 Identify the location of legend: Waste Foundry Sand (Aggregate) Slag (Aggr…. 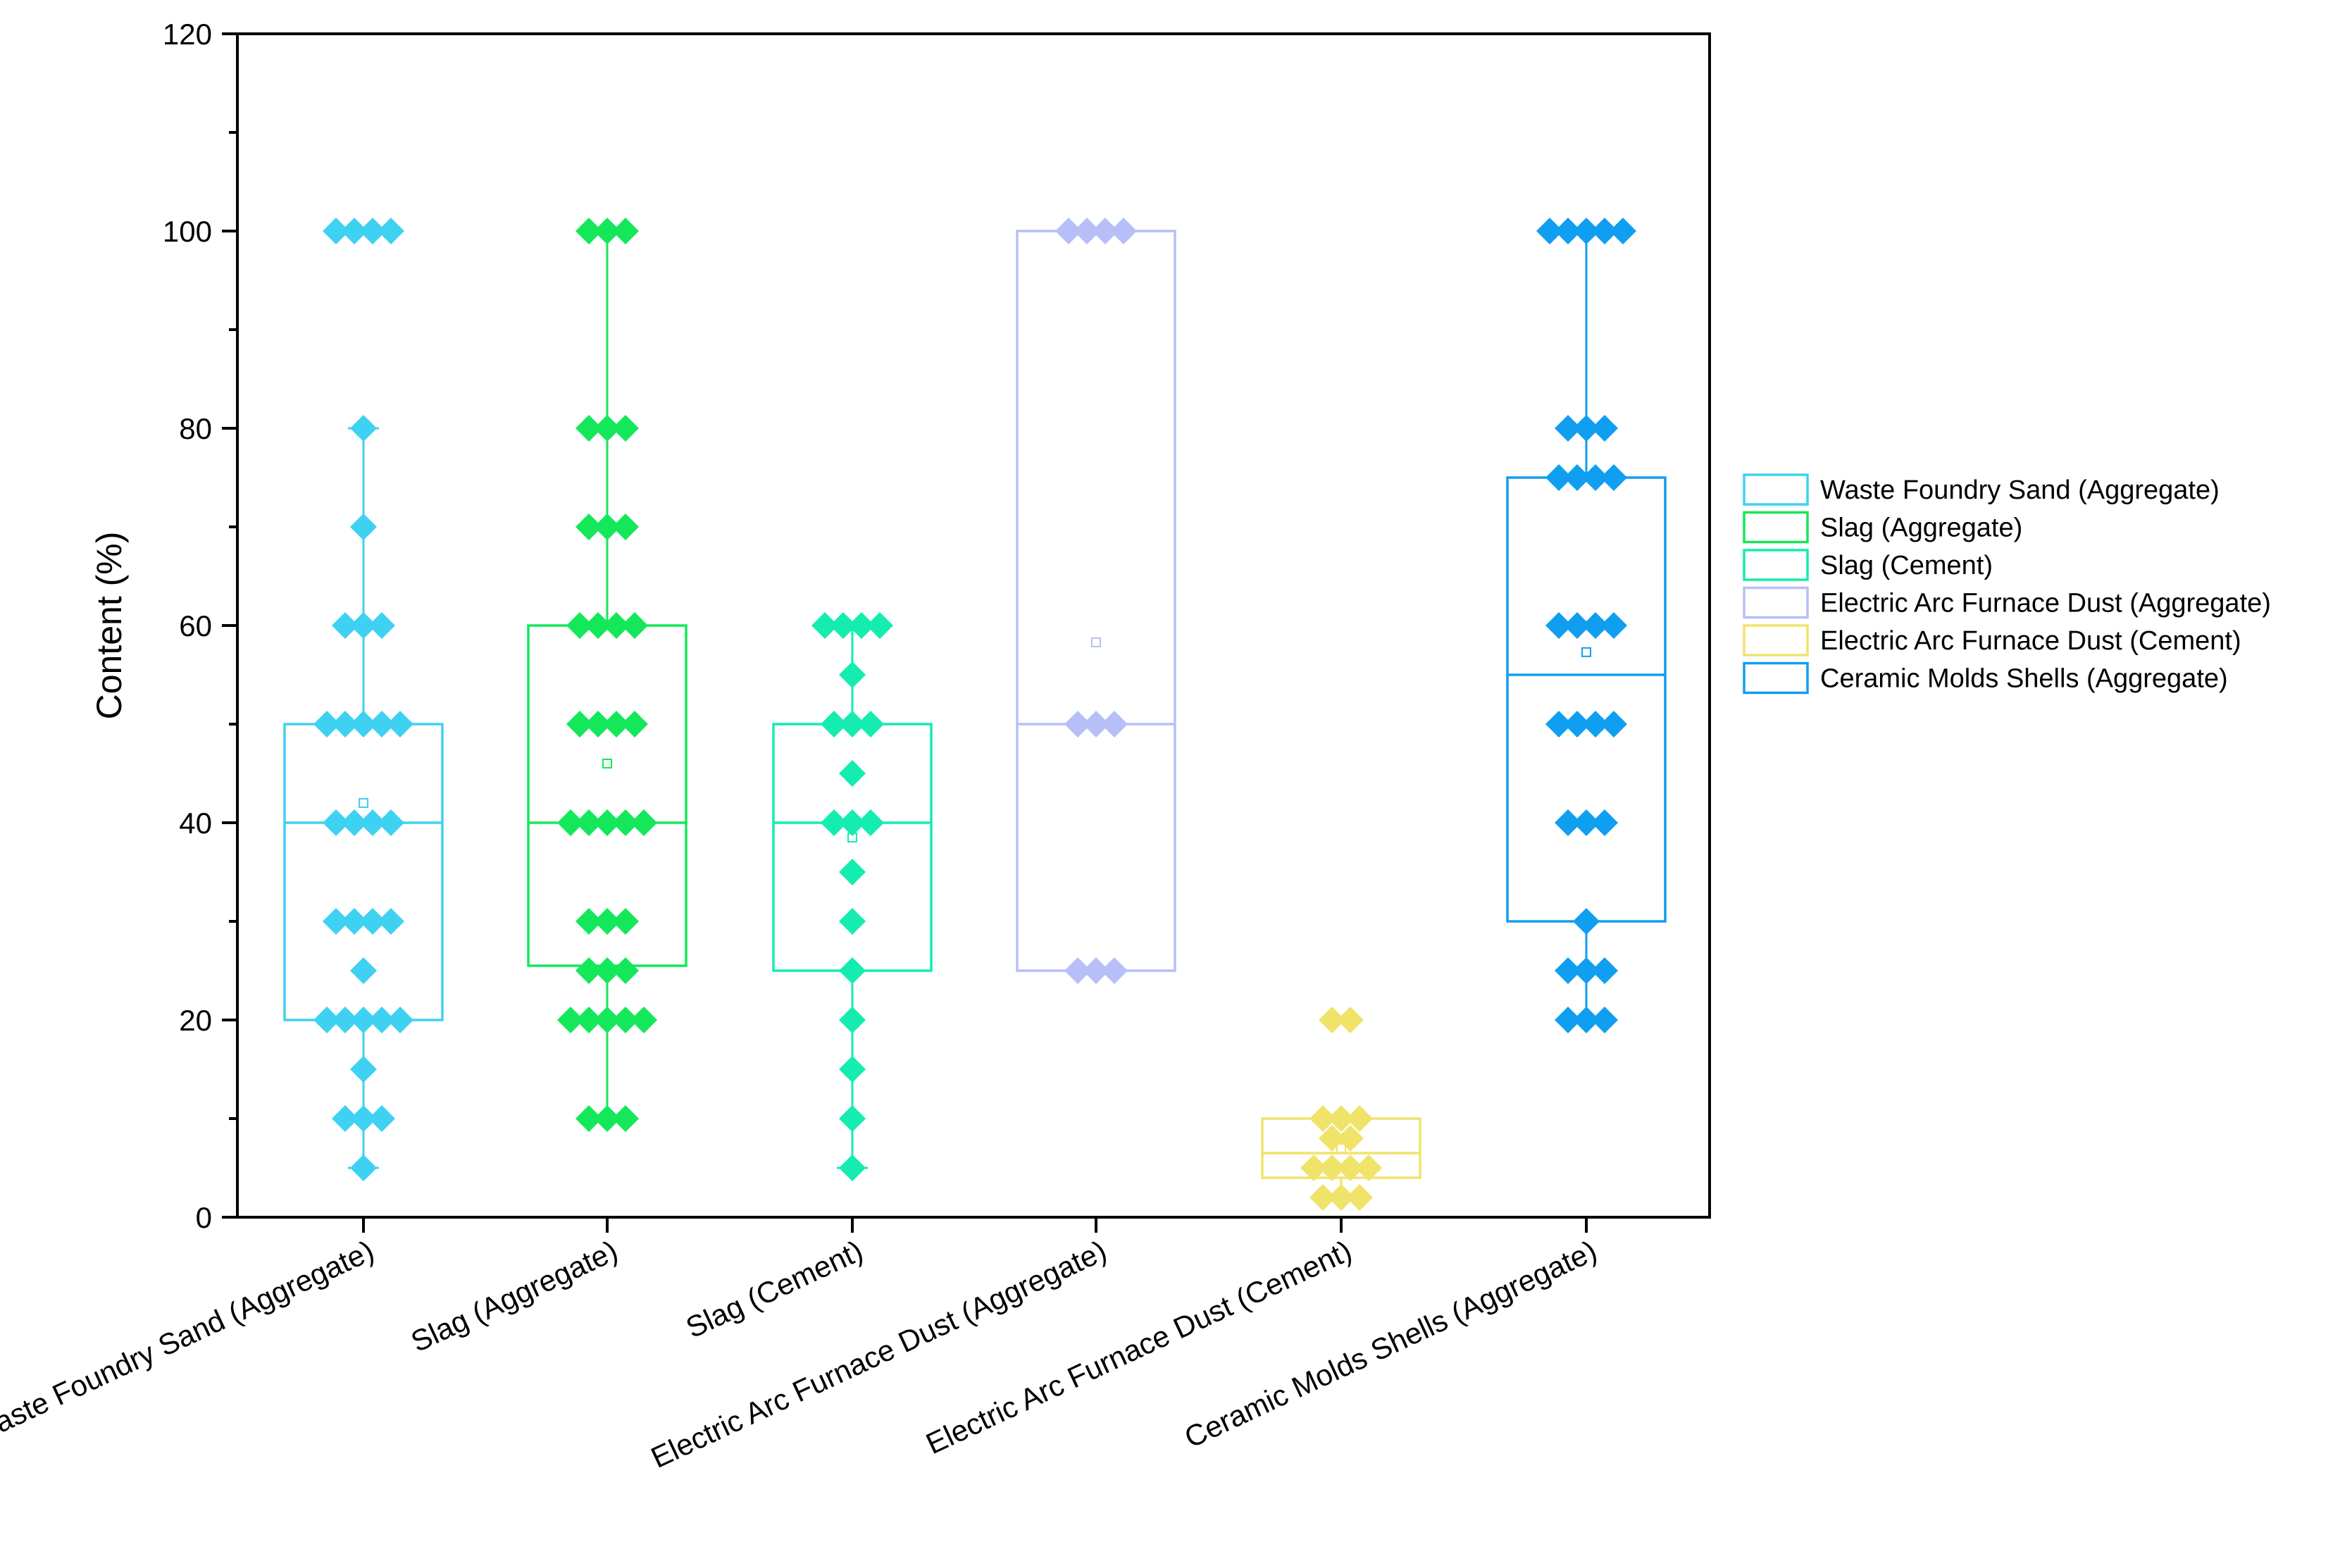
(2007, 584).